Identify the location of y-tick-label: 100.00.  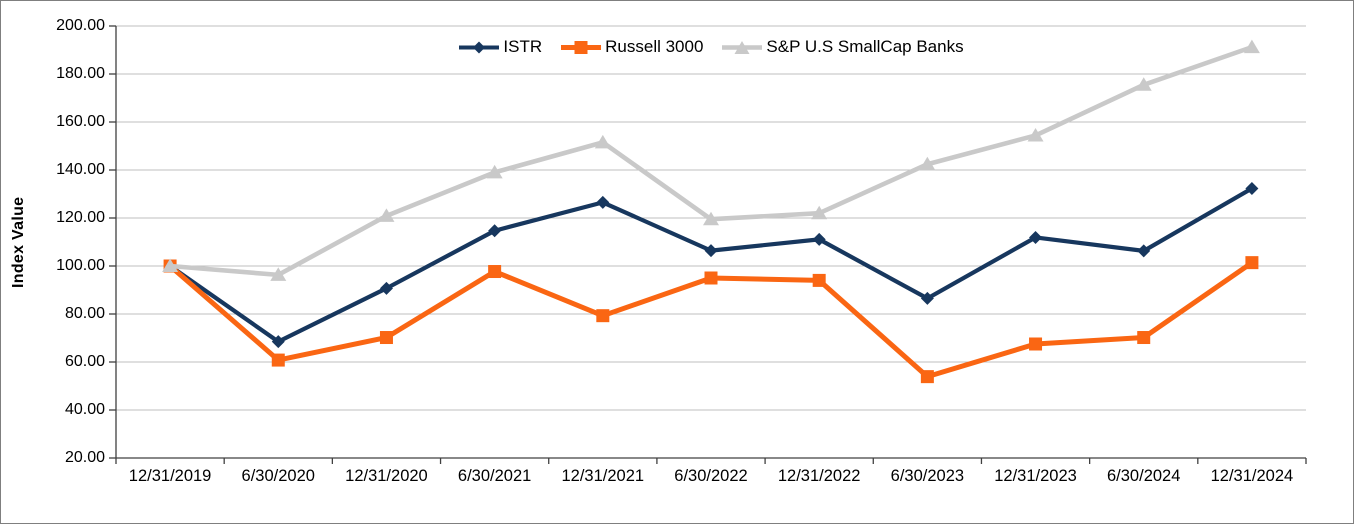
(80, 265).